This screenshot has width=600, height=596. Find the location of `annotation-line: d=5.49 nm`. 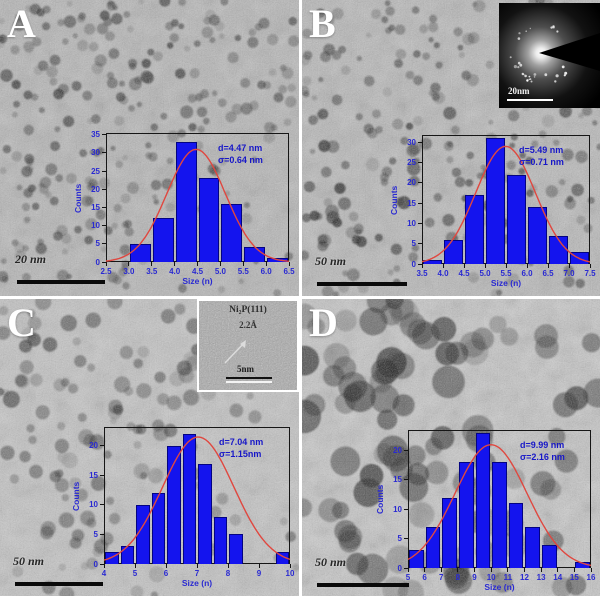

annotation-line: d=5.49 nm is located at coordinates (541, 150).